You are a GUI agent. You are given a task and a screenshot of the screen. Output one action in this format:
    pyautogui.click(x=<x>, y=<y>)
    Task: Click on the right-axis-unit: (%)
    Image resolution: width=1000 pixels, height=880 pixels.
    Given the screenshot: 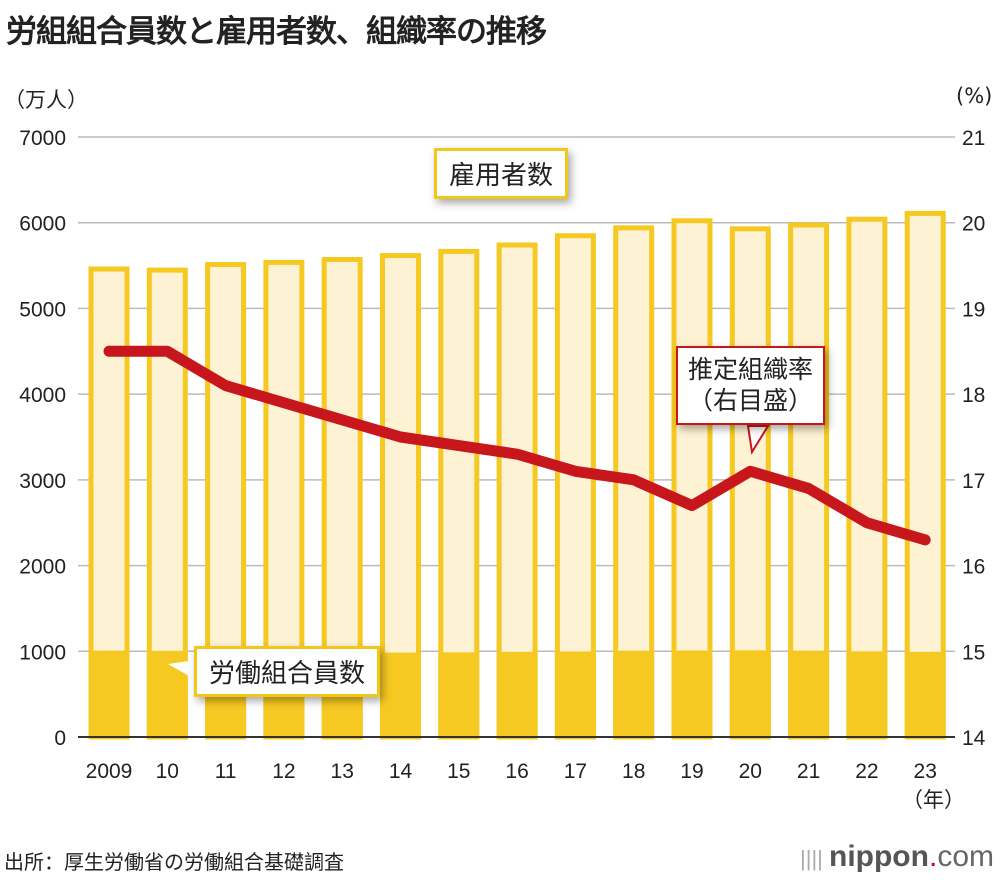 What is the action you would take?
    pyautogui.click(x=974, y=96)
    